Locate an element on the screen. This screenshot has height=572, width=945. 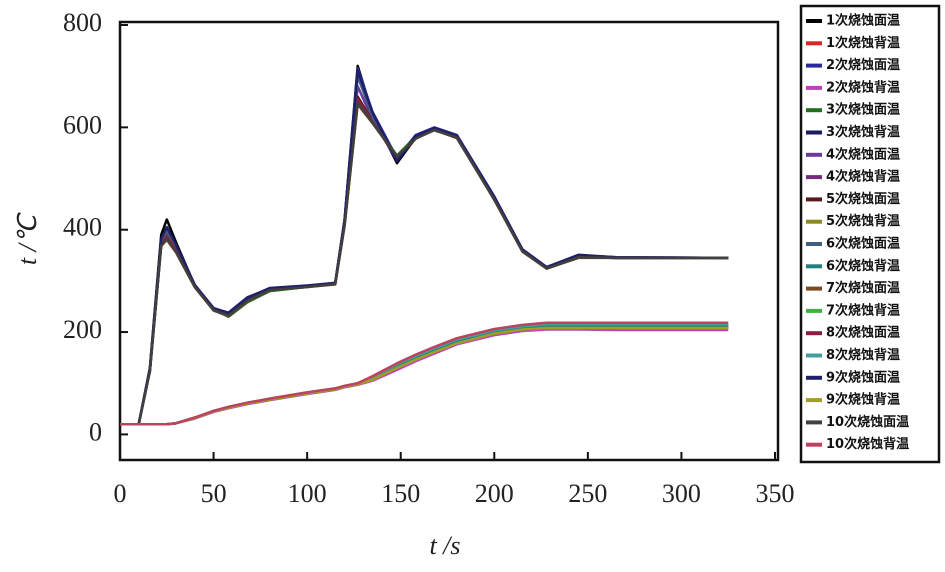
y-tick-label: 400 is located at coordinates (82, 227).